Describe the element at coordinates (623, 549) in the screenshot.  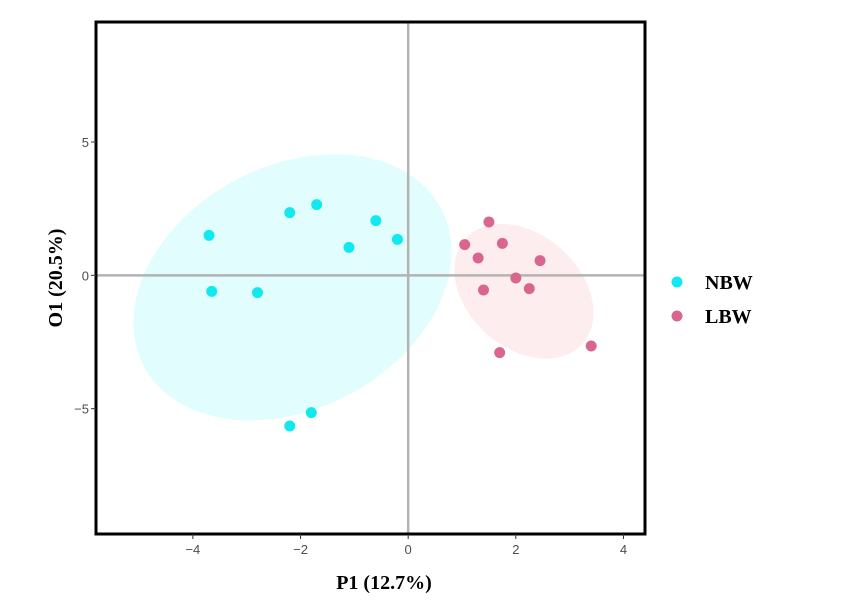
I see `x-tick-label: 4` at that location.